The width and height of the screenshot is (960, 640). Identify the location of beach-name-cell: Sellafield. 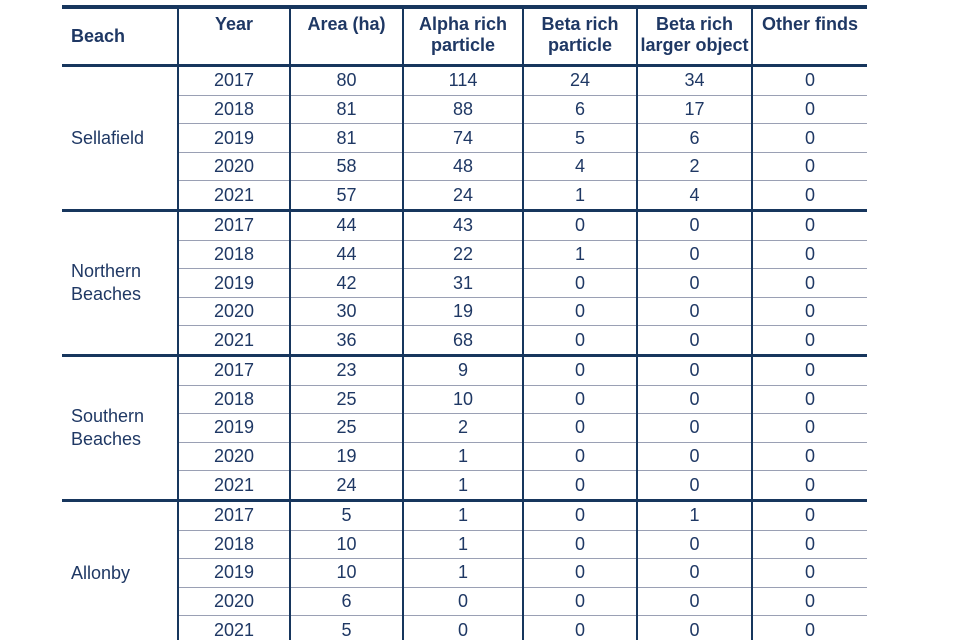
(120, 138).